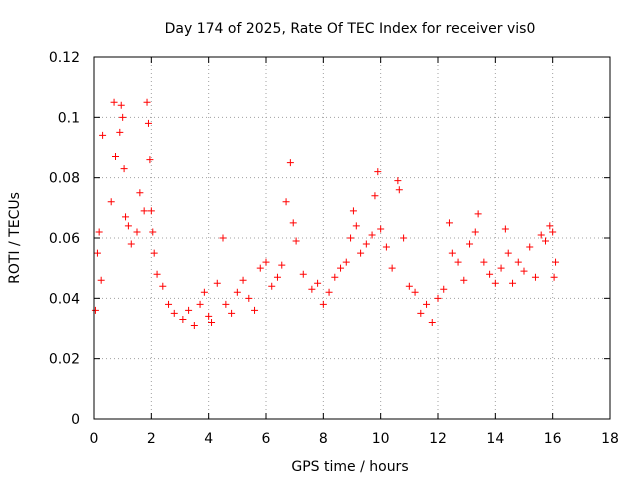 This screenshot has width=640, height=480. Describe the element at coordinates (438, 439) in the screenshot. I see `x-tick-label: 12` at that location.